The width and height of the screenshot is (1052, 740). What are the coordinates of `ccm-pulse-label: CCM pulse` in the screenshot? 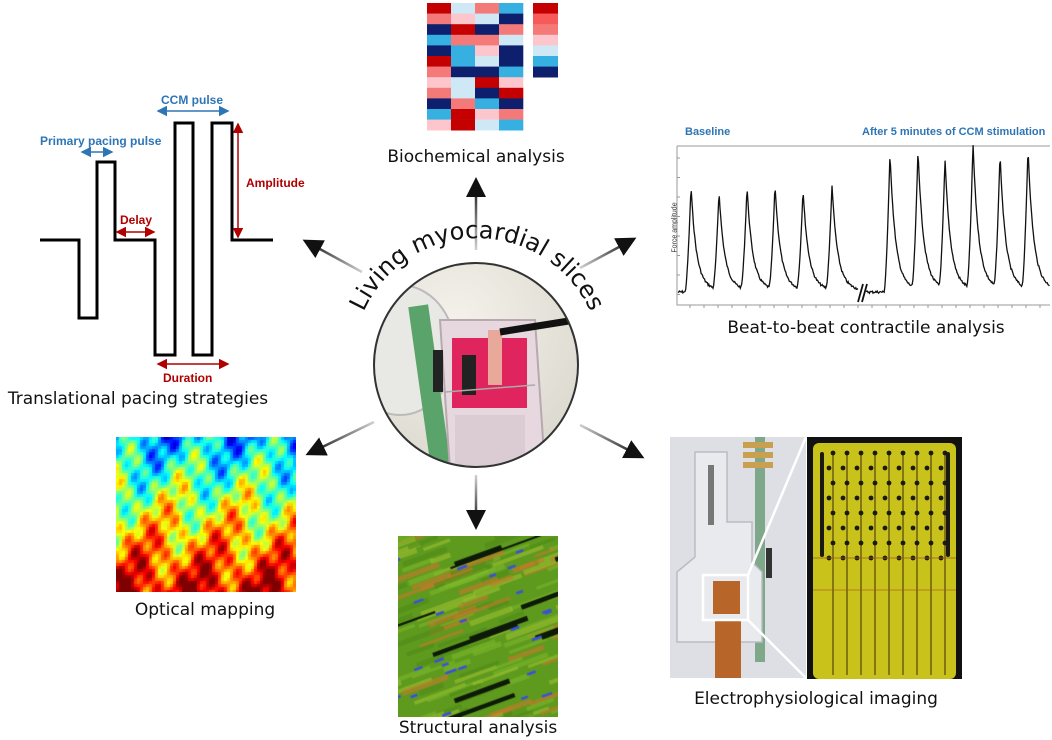 It's located at (192, 100).